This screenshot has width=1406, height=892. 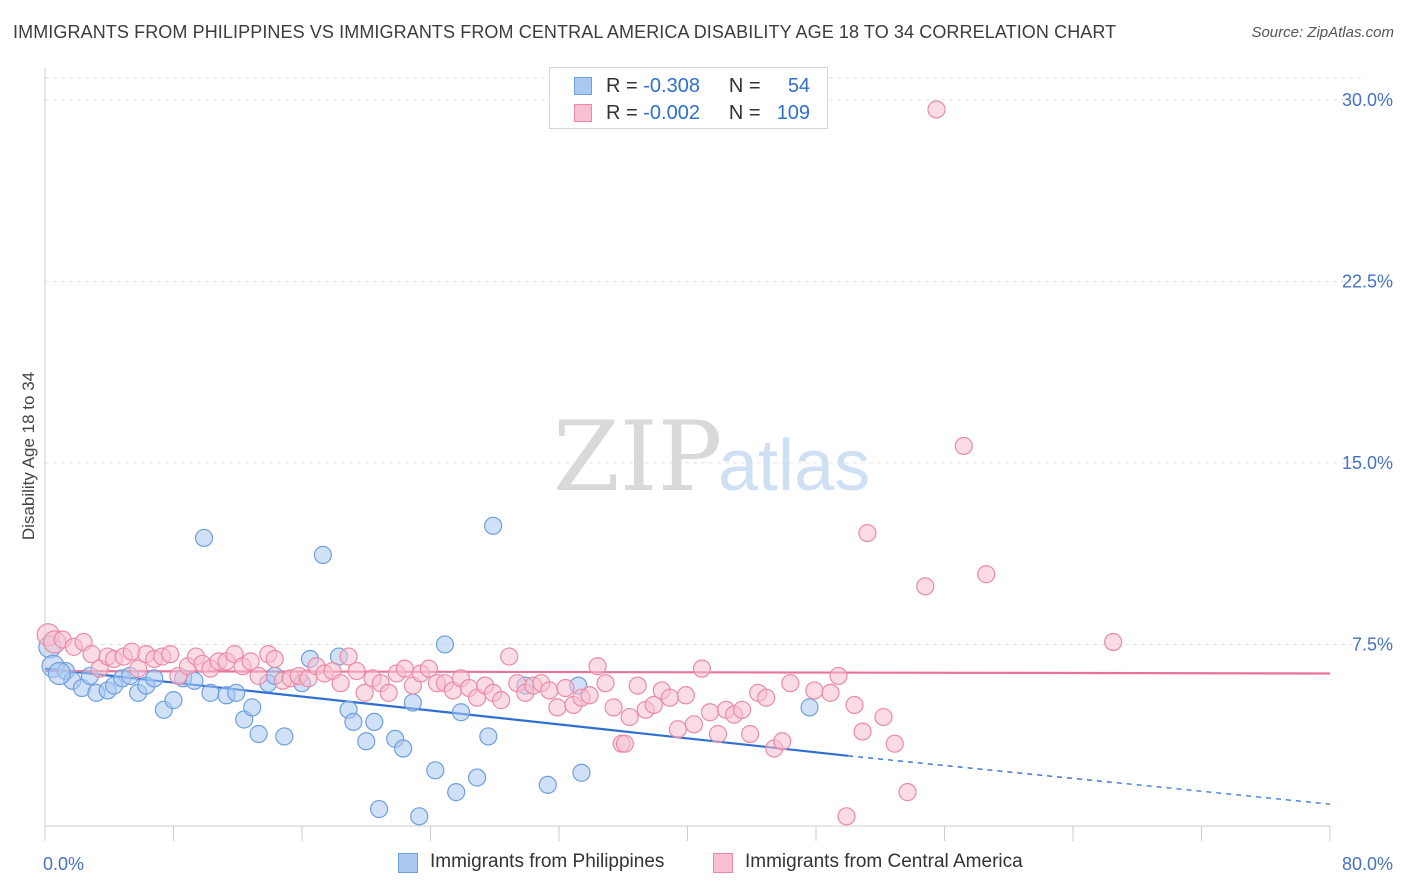 What do you see at coordinates (799, 86) in the screenshot?
I see `legend-n-value: 54` at bounding box center [799, 86].